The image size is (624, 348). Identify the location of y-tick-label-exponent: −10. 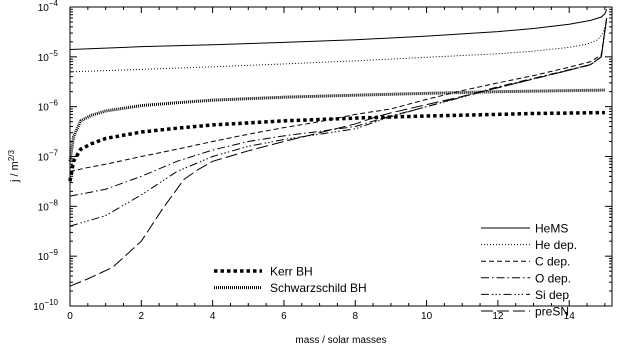
(51, 302).